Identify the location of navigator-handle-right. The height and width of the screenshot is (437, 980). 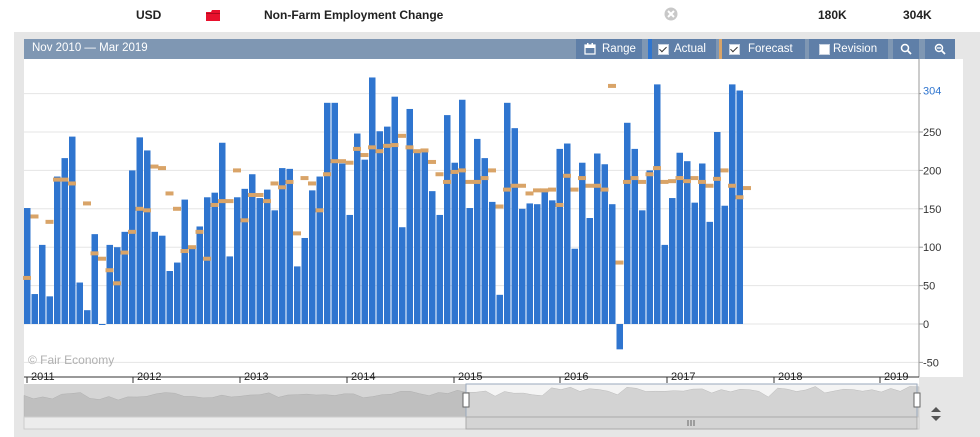
(917, 400).